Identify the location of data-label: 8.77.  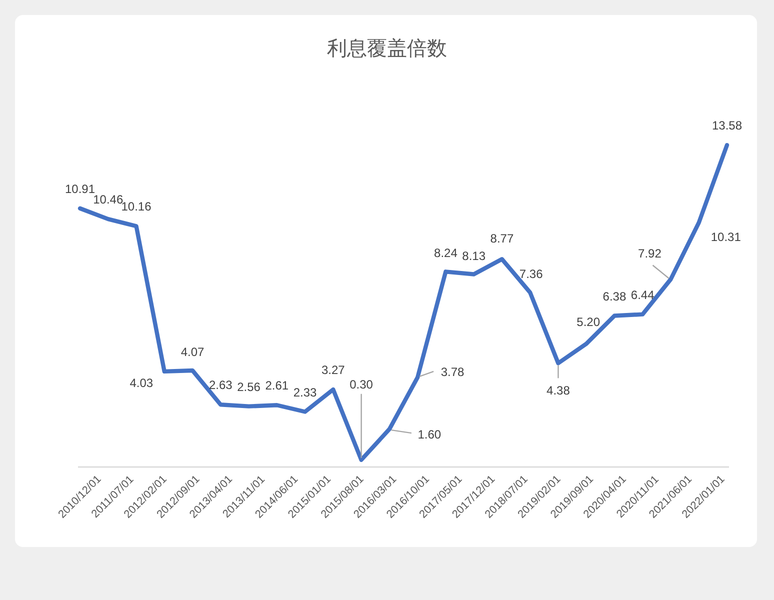
(502, 239).